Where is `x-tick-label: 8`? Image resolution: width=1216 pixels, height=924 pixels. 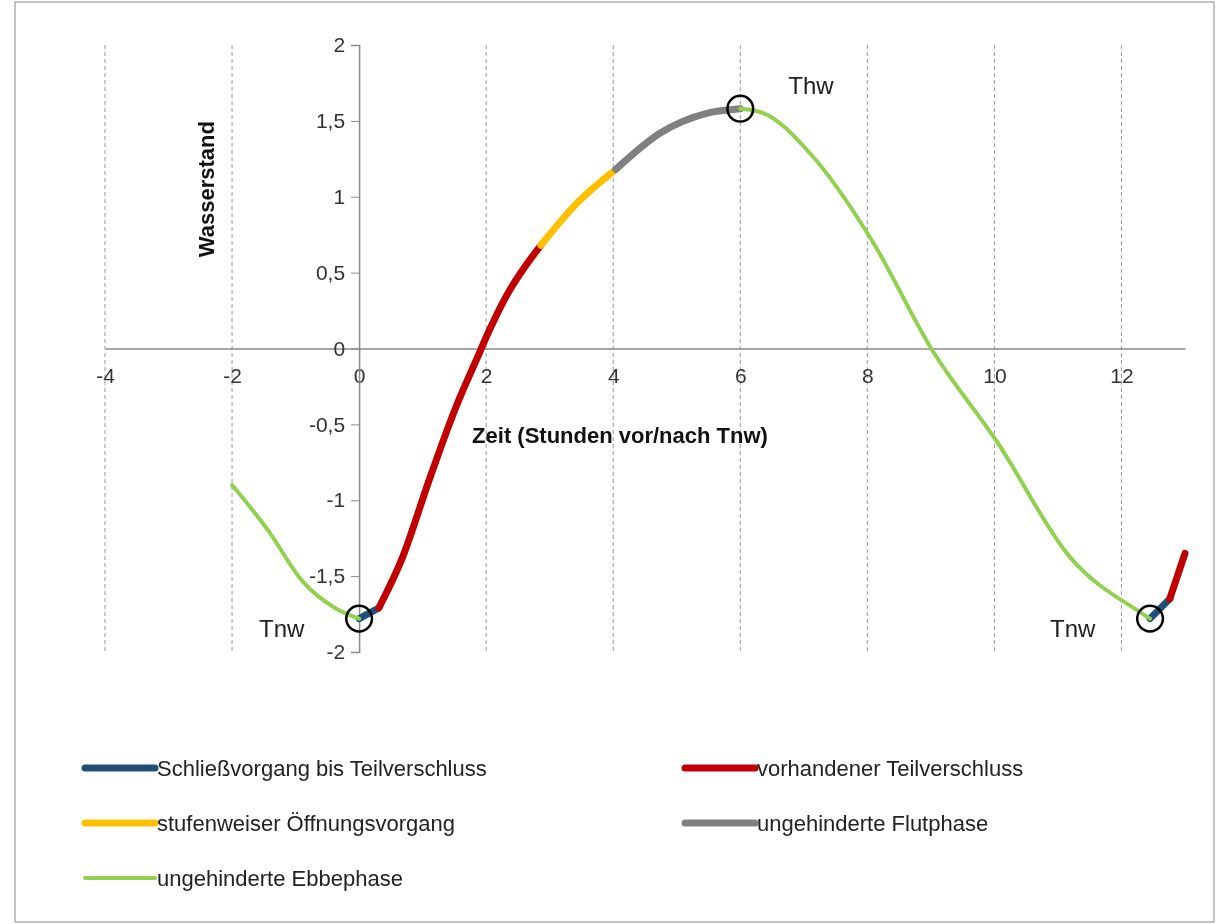 x-tick-label: 8 is located at coordinates (868, 376).